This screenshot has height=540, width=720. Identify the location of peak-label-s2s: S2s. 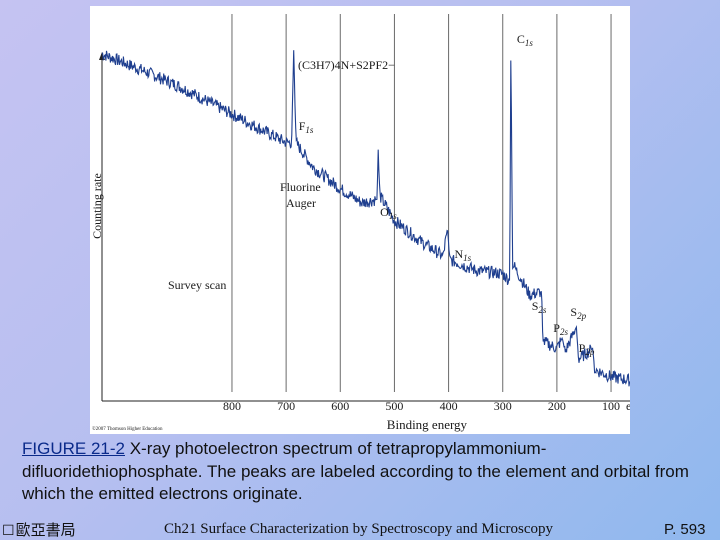
(539, 307).